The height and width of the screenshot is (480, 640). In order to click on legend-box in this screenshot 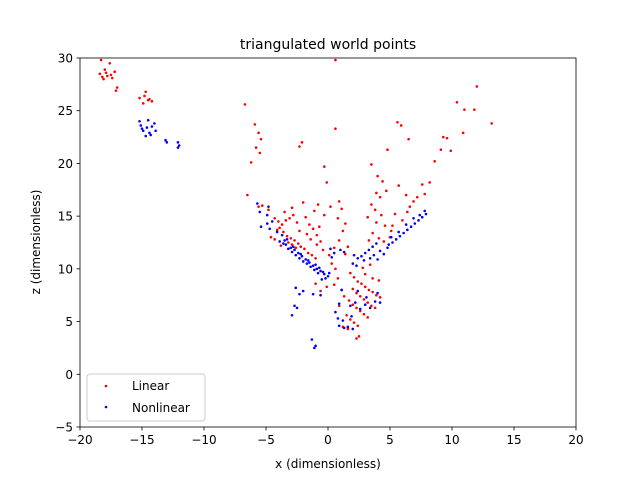, I will do `click(146, 397)`.